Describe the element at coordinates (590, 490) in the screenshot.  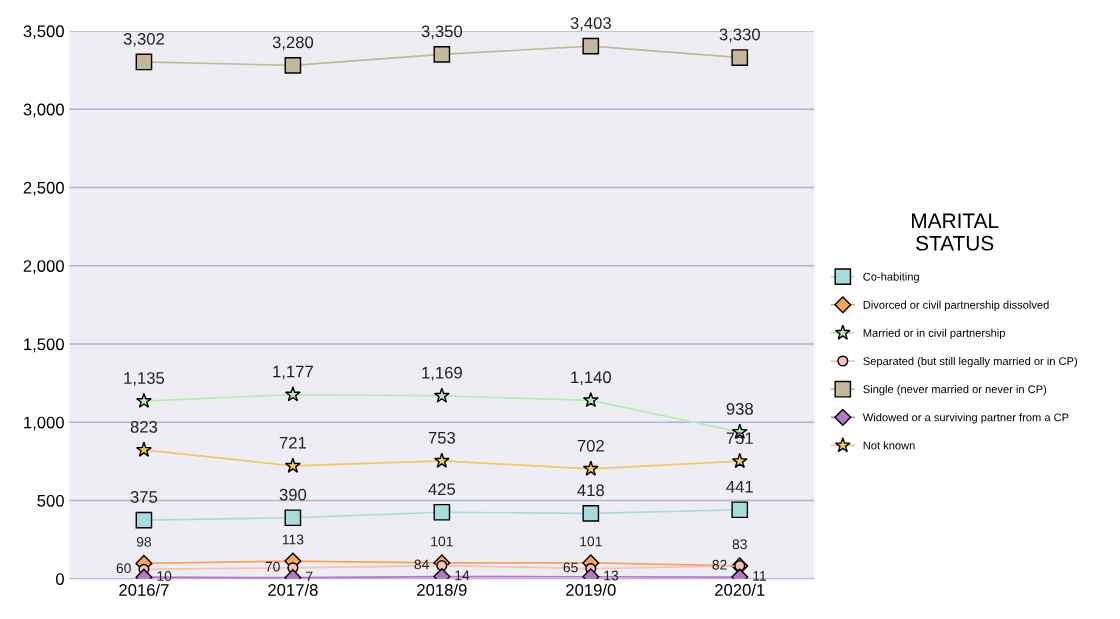
I see `data-label: 418` at that location.